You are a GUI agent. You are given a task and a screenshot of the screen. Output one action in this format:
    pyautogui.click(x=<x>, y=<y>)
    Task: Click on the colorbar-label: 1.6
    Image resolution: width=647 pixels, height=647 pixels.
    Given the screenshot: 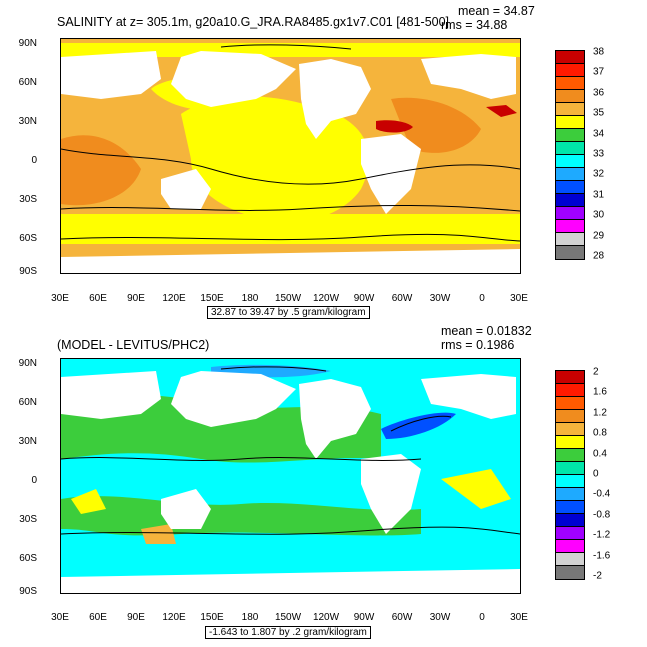 What is the action you would take?
    pyautogui.click(x=600, y=392)
    